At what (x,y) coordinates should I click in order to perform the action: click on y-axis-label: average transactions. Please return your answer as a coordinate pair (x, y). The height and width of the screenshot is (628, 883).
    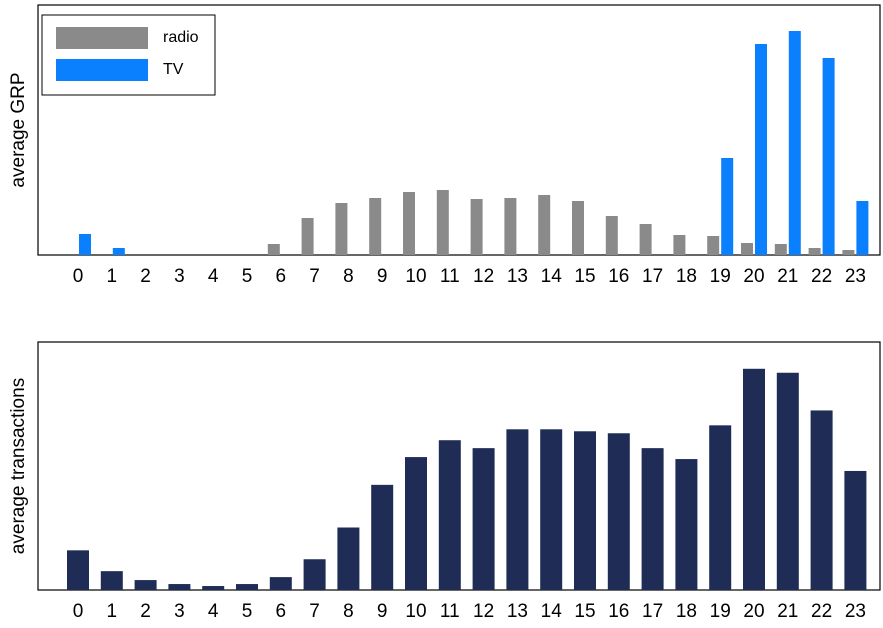
    Looking at the image, I should click on (18, 466).